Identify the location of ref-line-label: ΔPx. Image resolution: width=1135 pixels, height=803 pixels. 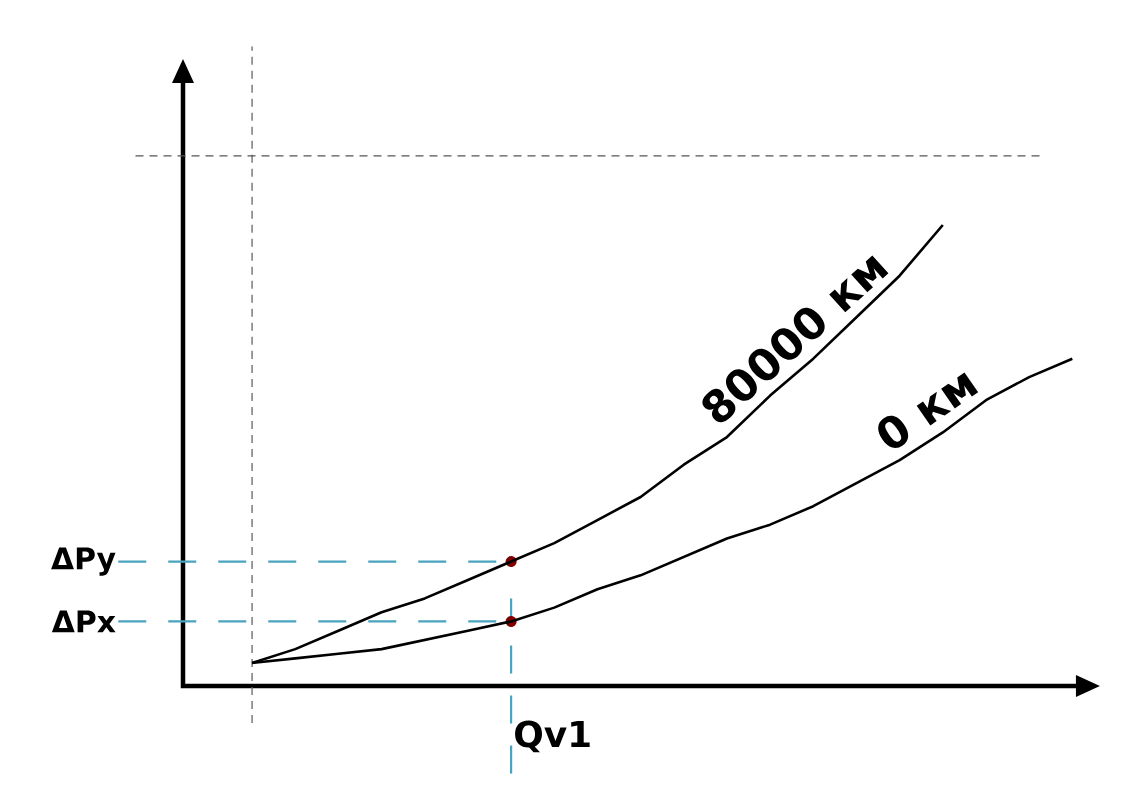
(83, 621).